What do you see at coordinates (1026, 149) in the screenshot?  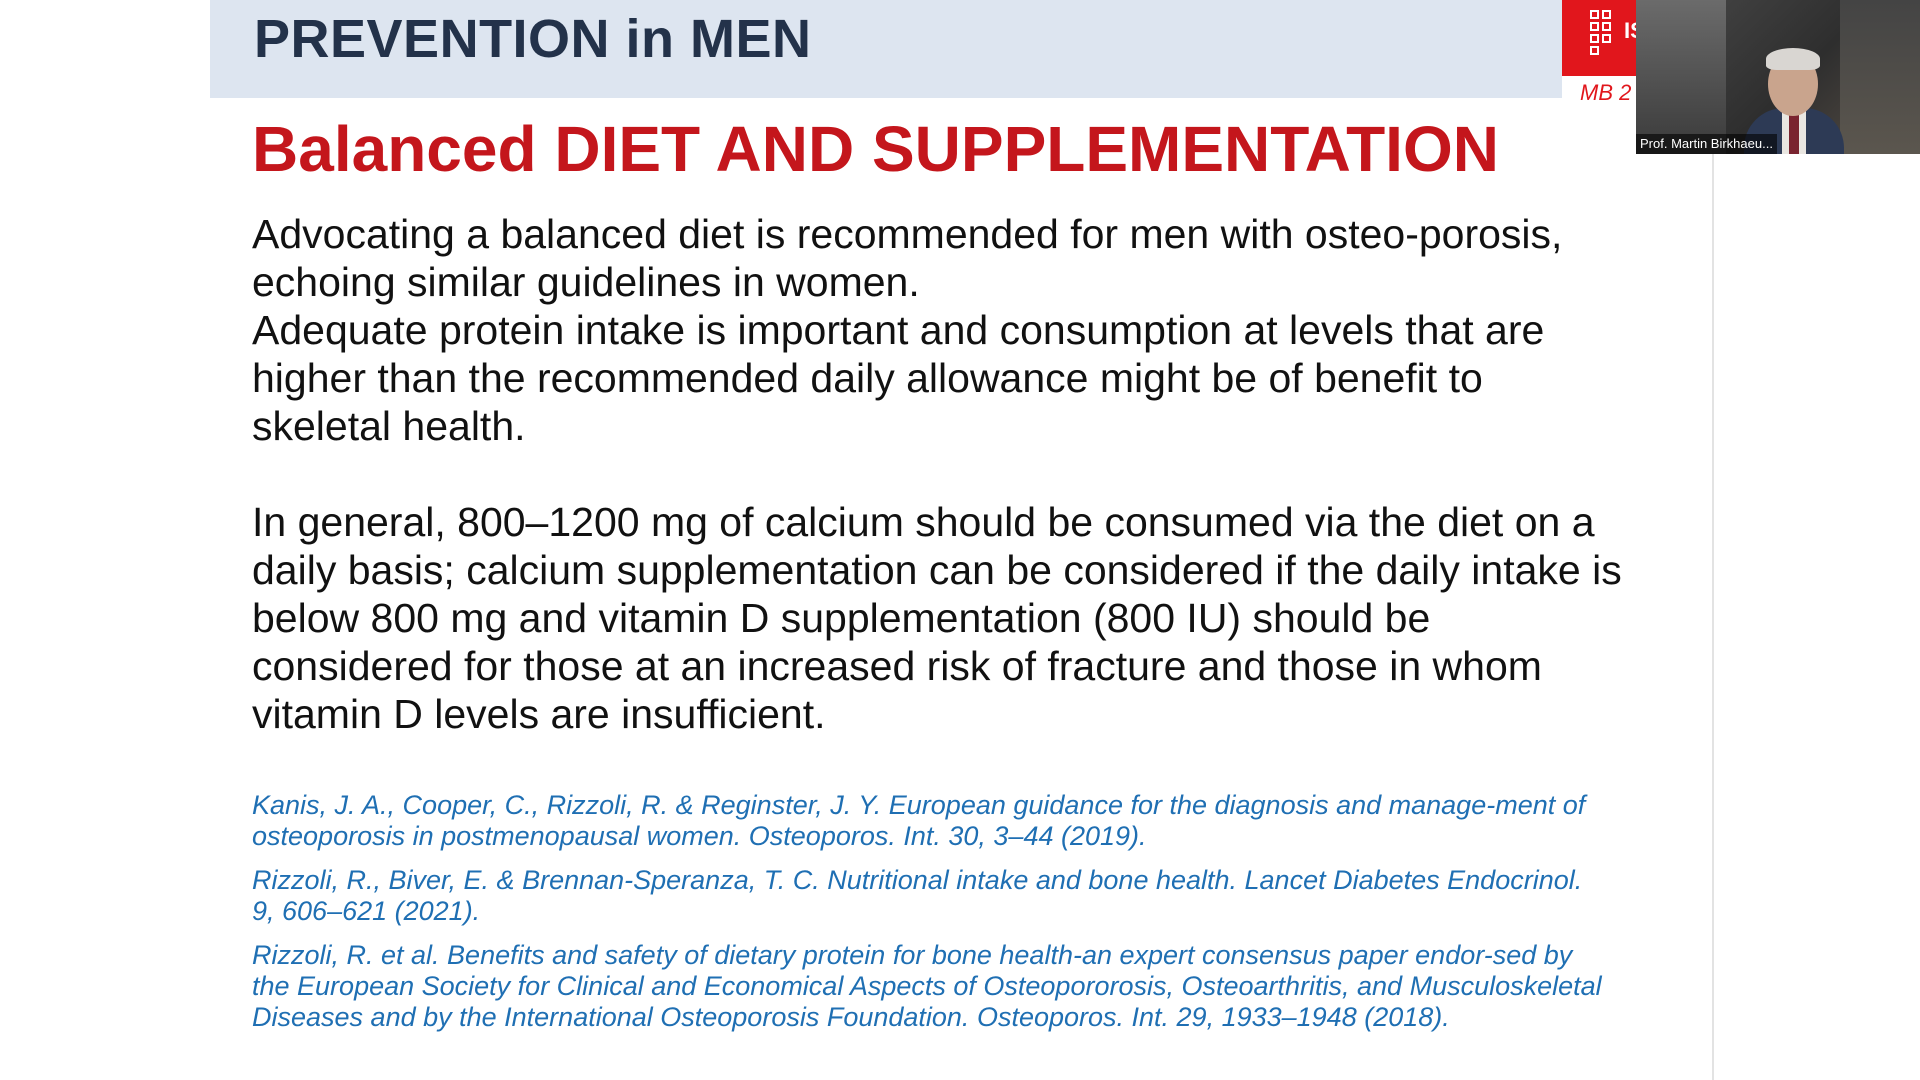 I see `heading-rest: DIET AND SUPPLEMENTATION` at bounding box center [1026, 149].